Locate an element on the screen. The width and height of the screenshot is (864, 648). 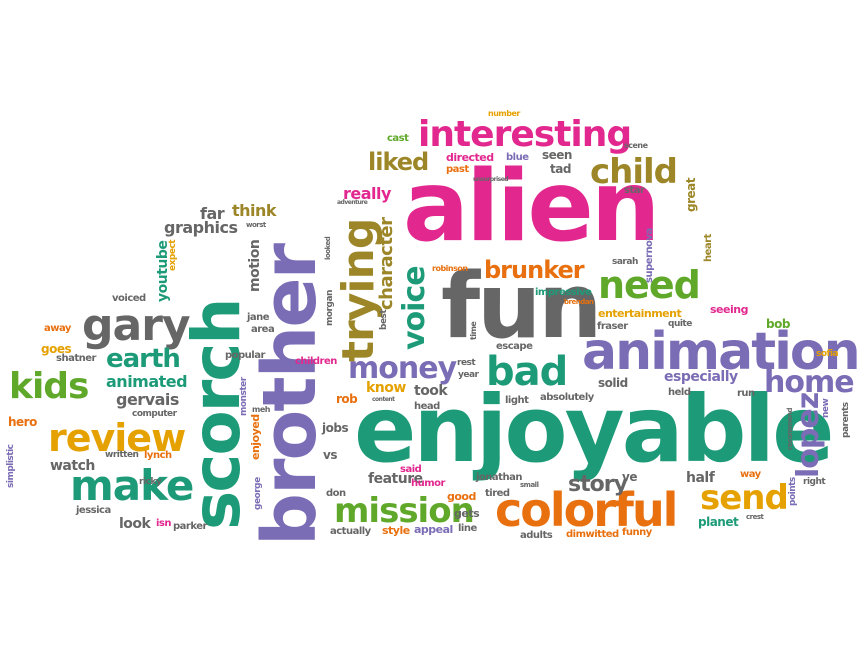
word-cast: cast is located at coordinates (398, 138).